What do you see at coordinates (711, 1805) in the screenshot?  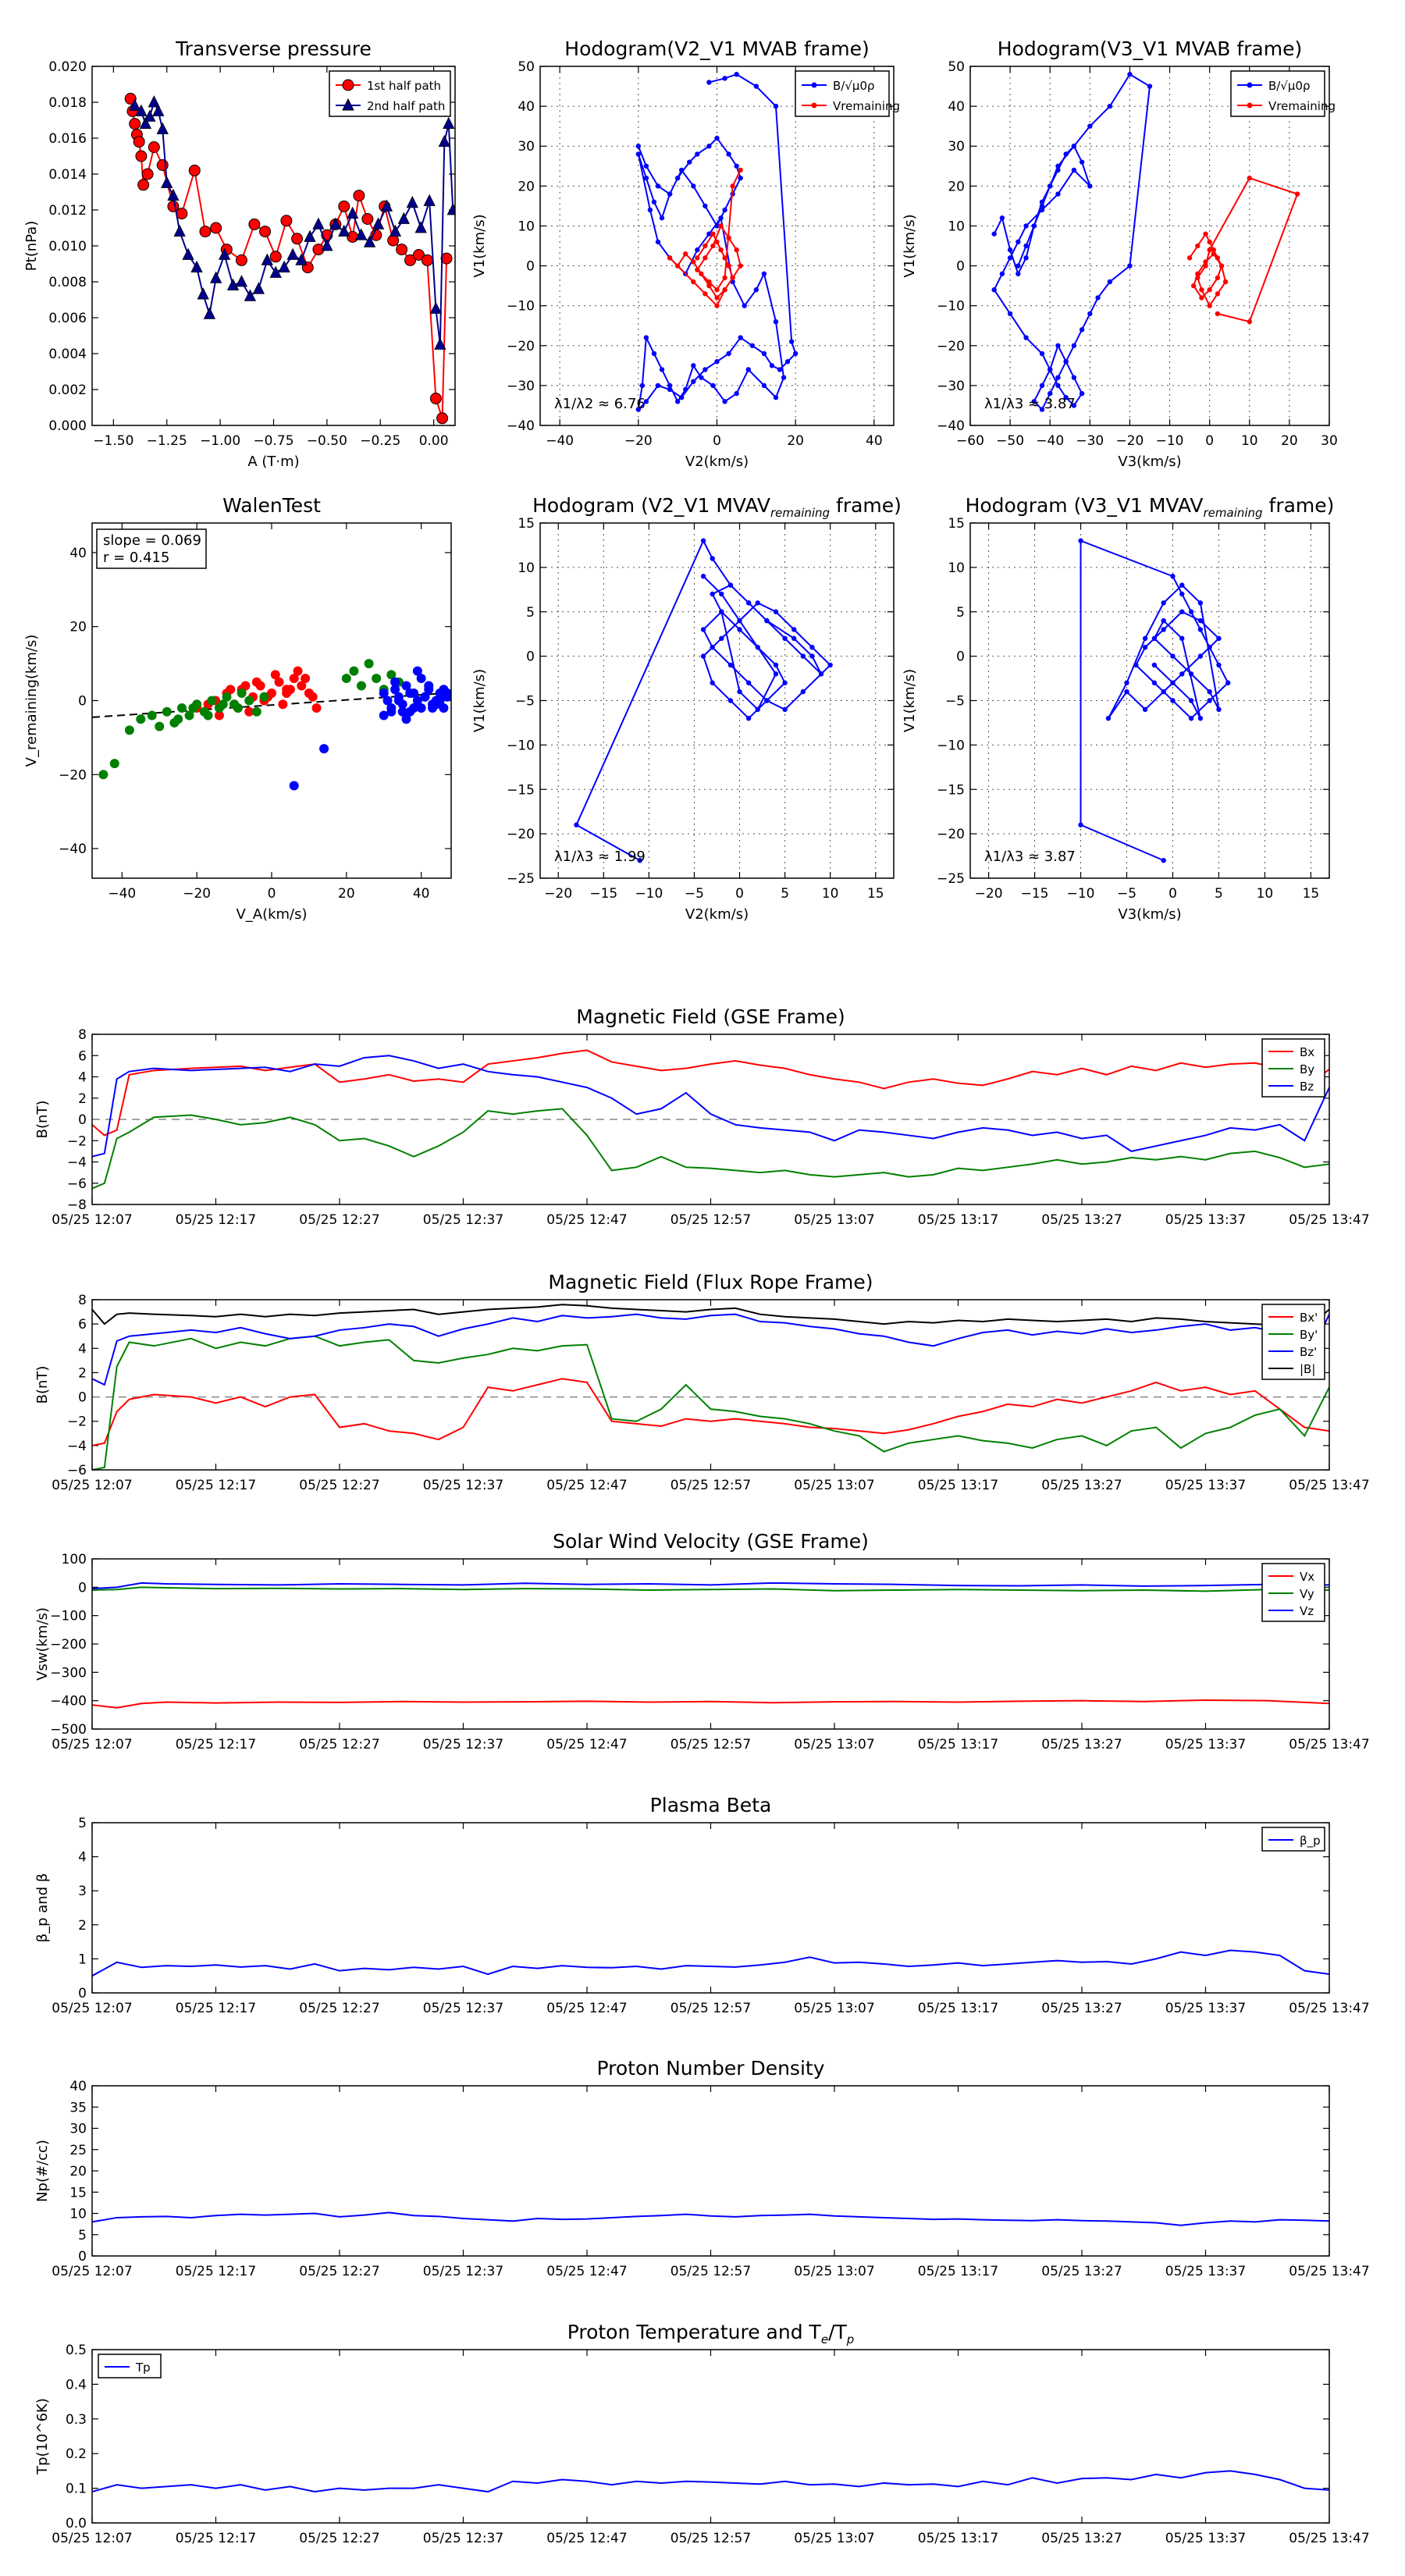 I see `chart-title: Plasma Beta` at bounding box center [711, 1805].